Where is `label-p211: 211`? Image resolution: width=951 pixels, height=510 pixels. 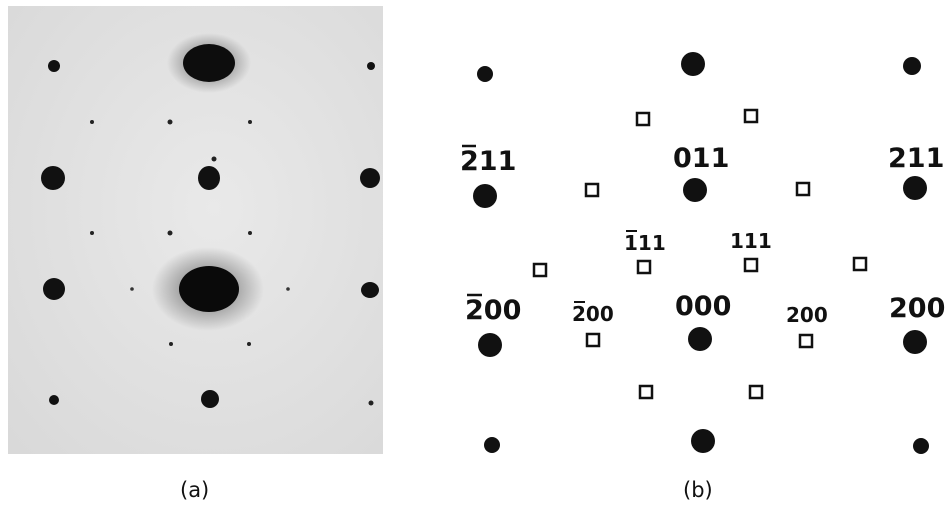
label-p211: 211 is located at coordinates (916, 158).